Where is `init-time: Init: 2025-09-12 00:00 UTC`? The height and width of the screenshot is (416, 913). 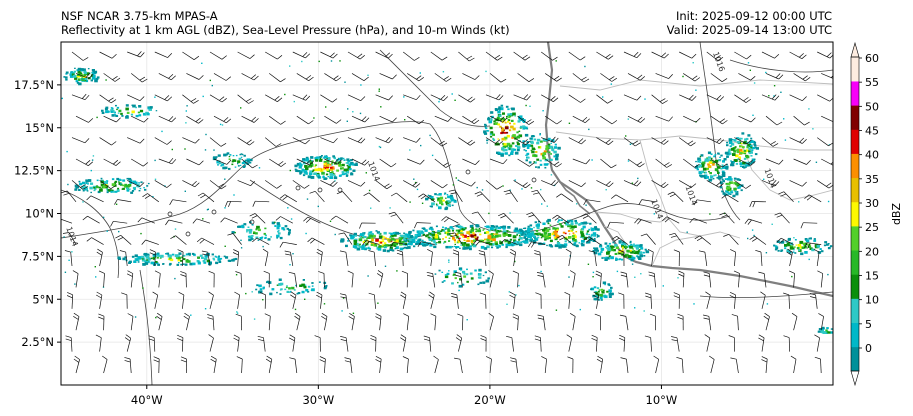
init-time: Init: 2025-09-12 00:00 UTC is located at coordinates (754, 16).